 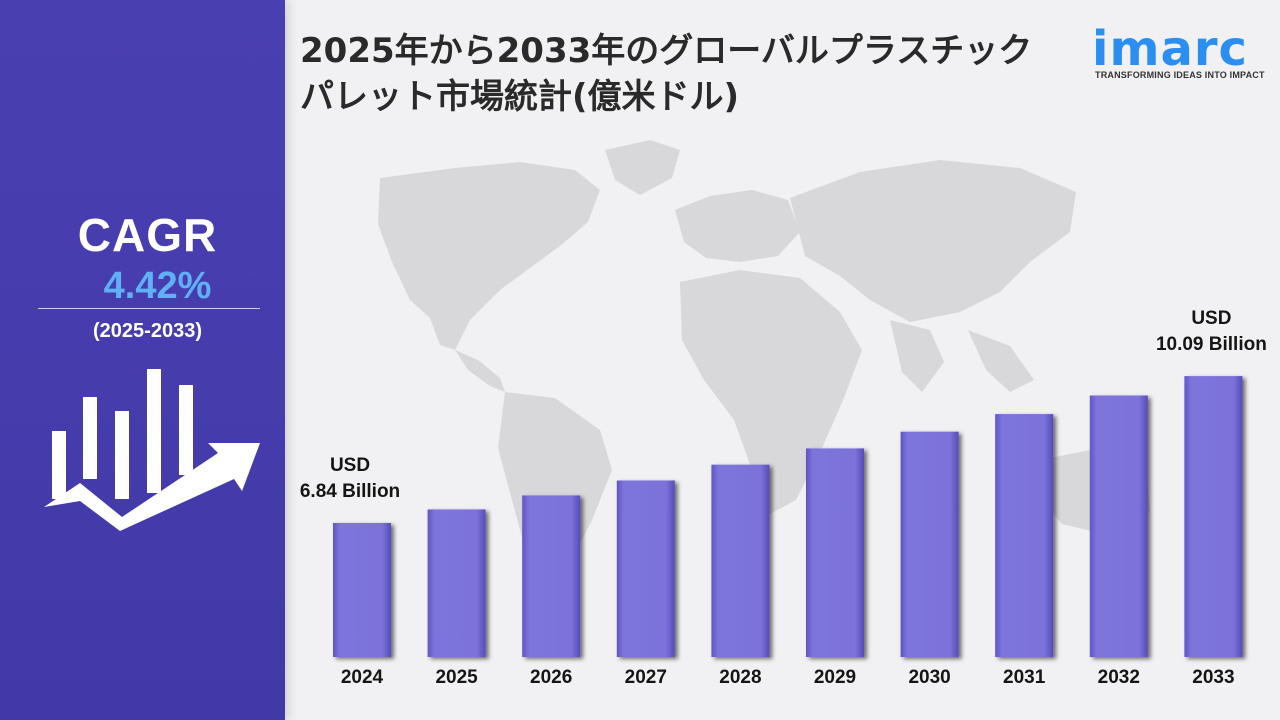 What do you see at coordinates (1211, 344) in the screenshot?
I see `data-label-2033: 10.09 Billion` at bounding box center [1211, 344].